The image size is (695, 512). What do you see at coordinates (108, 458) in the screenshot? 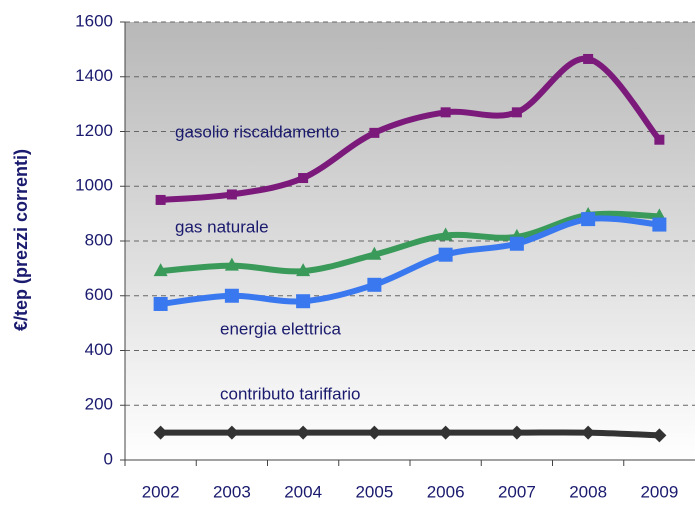
I see `y-tick-label: 0` at bounding box center [108, 458].